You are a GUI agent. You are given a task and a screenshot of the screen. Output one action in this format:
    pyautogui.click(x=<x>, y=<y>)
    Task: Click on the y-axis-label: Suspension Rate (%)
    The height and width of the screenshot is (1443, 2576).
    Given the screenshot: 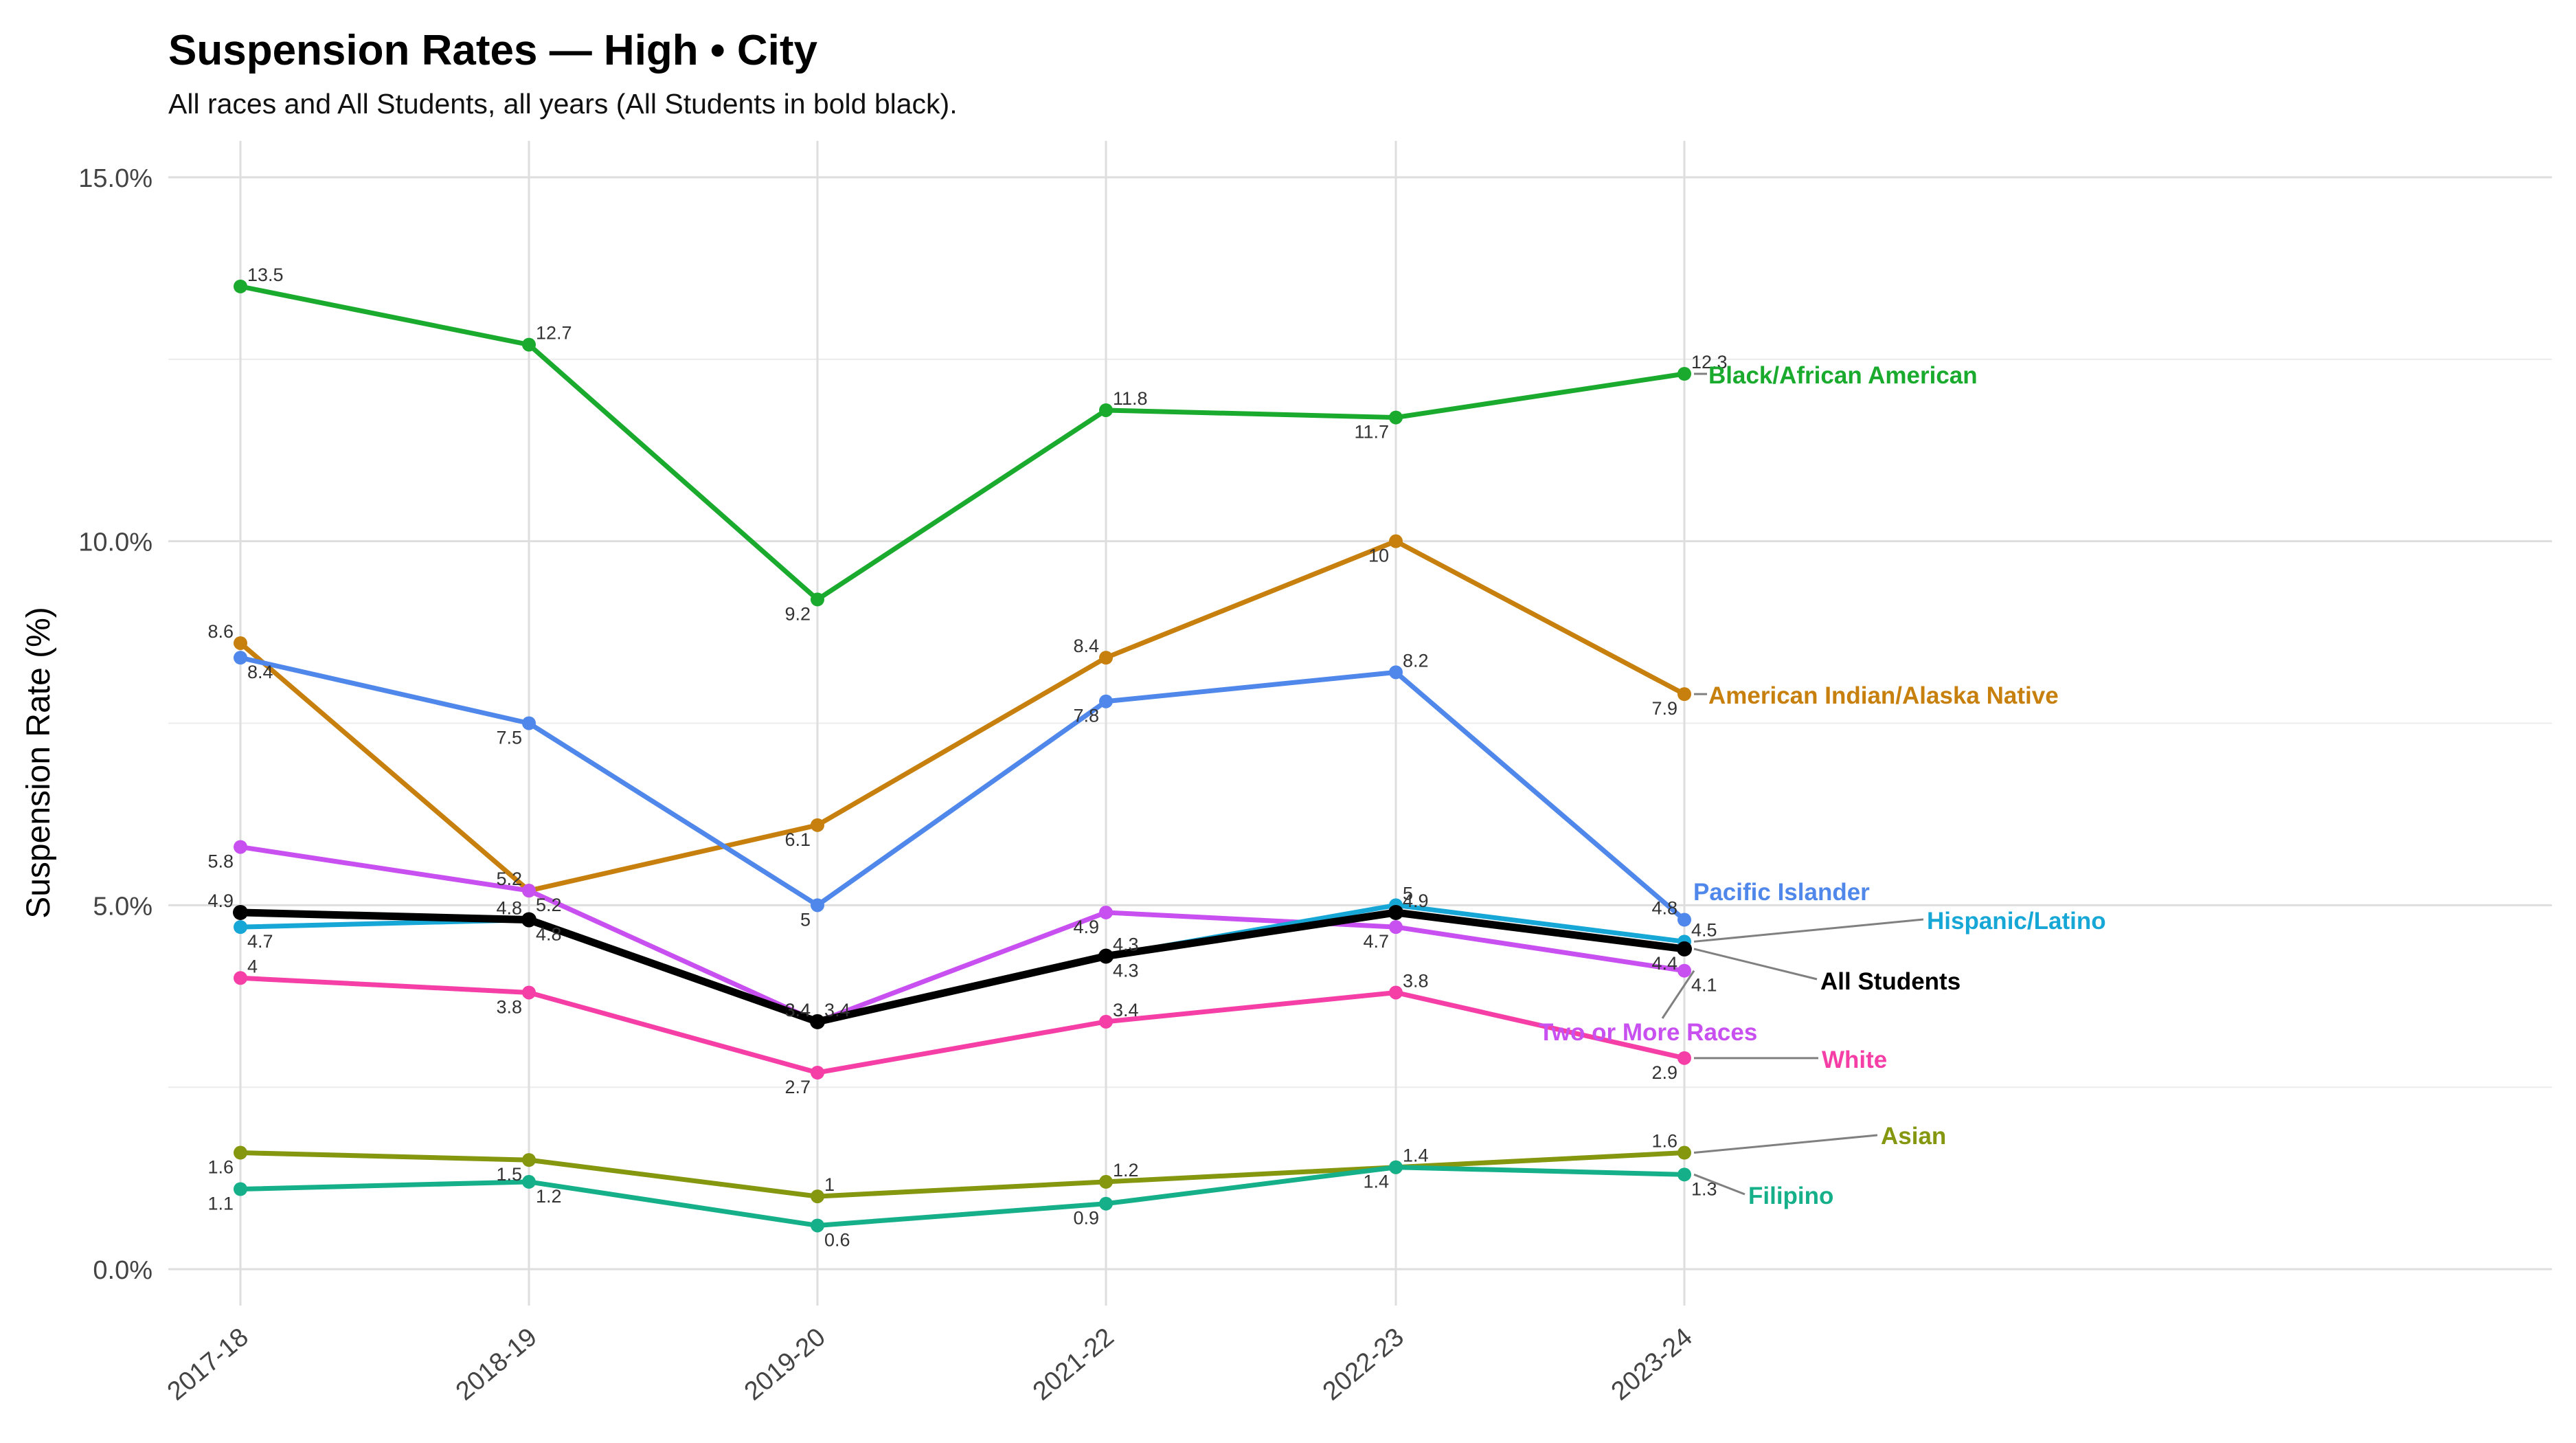 What is the action you would take?
    pyautogui.click(x=39, y=763)
    